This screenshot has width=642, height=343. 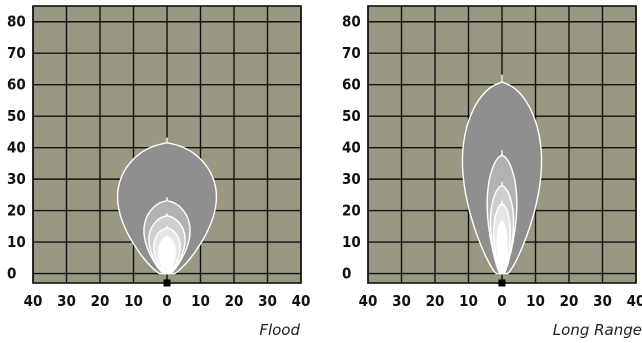 I want to click on panel-caption: Long Range, so click(x=597, y=330).